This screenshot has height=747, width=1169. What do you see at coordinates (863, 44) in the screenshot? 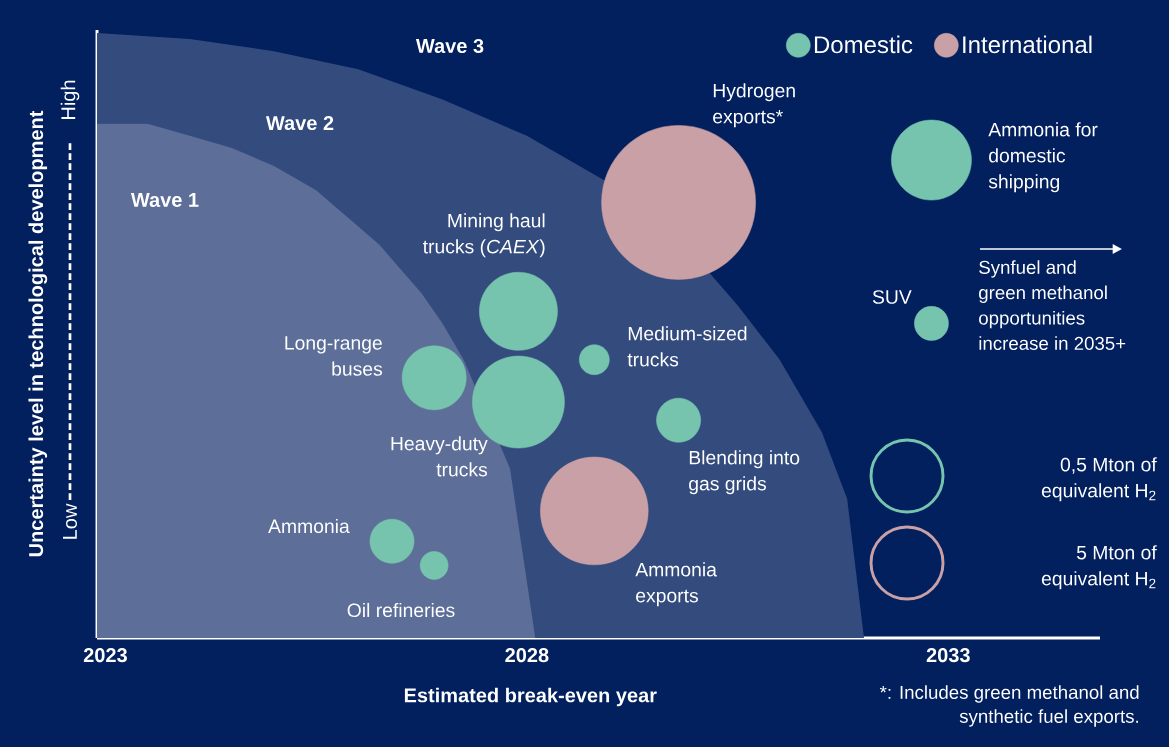
I see `legend-label: Domestic` at bounding box center [863, 44].